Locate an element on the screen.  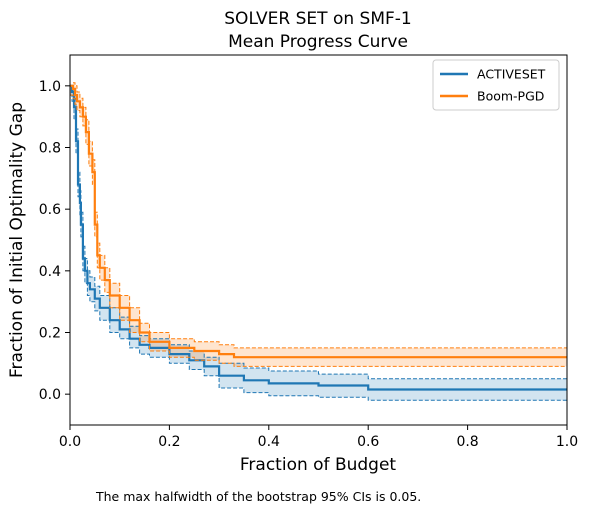
y-tick-label: 1.0 is located at coordinates (50, 87).